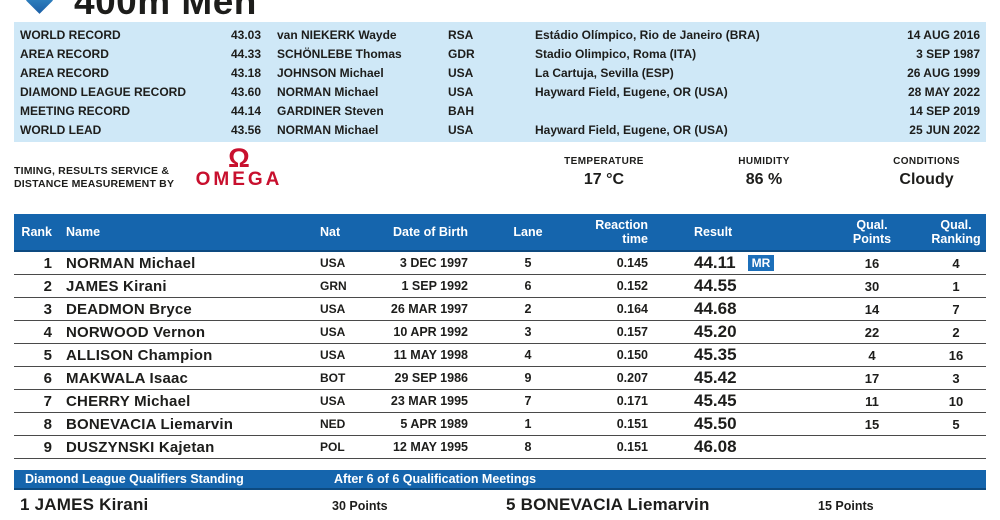  What do you see at coordinates (943, 91) in the screenshot?
I see `record-date: 28 MAY 2022` at bounding box center [943, 91].